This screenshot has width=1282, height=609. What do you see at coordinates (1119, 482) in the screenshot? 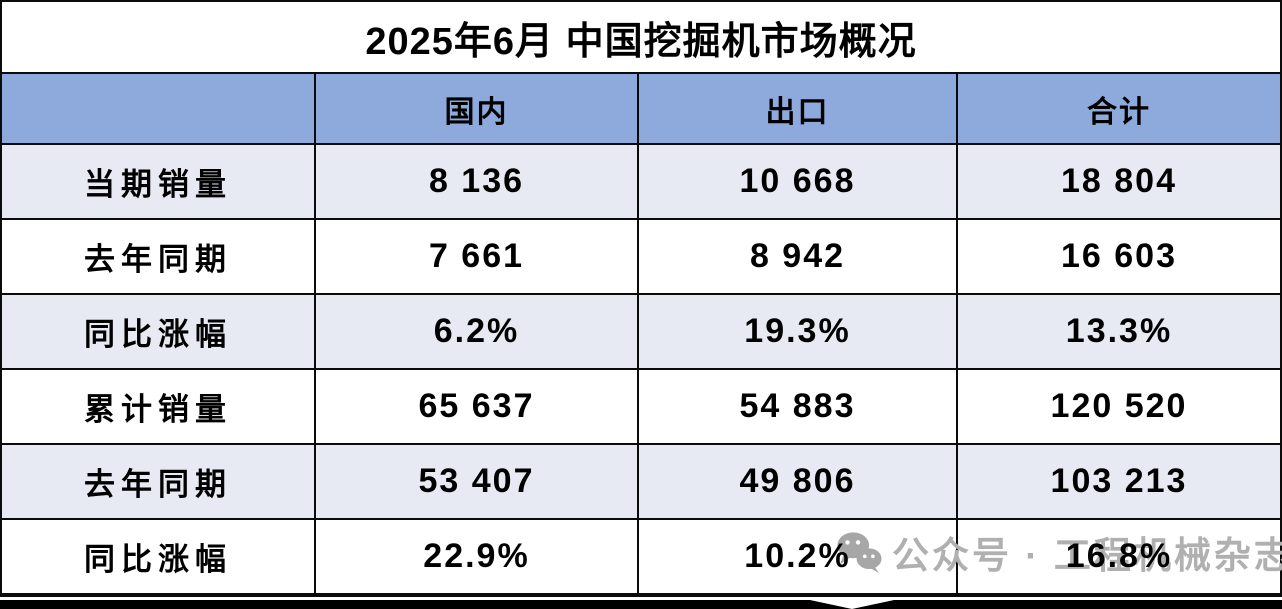
I see `table-cell: 103 213` at bounding box center [1119, 482].